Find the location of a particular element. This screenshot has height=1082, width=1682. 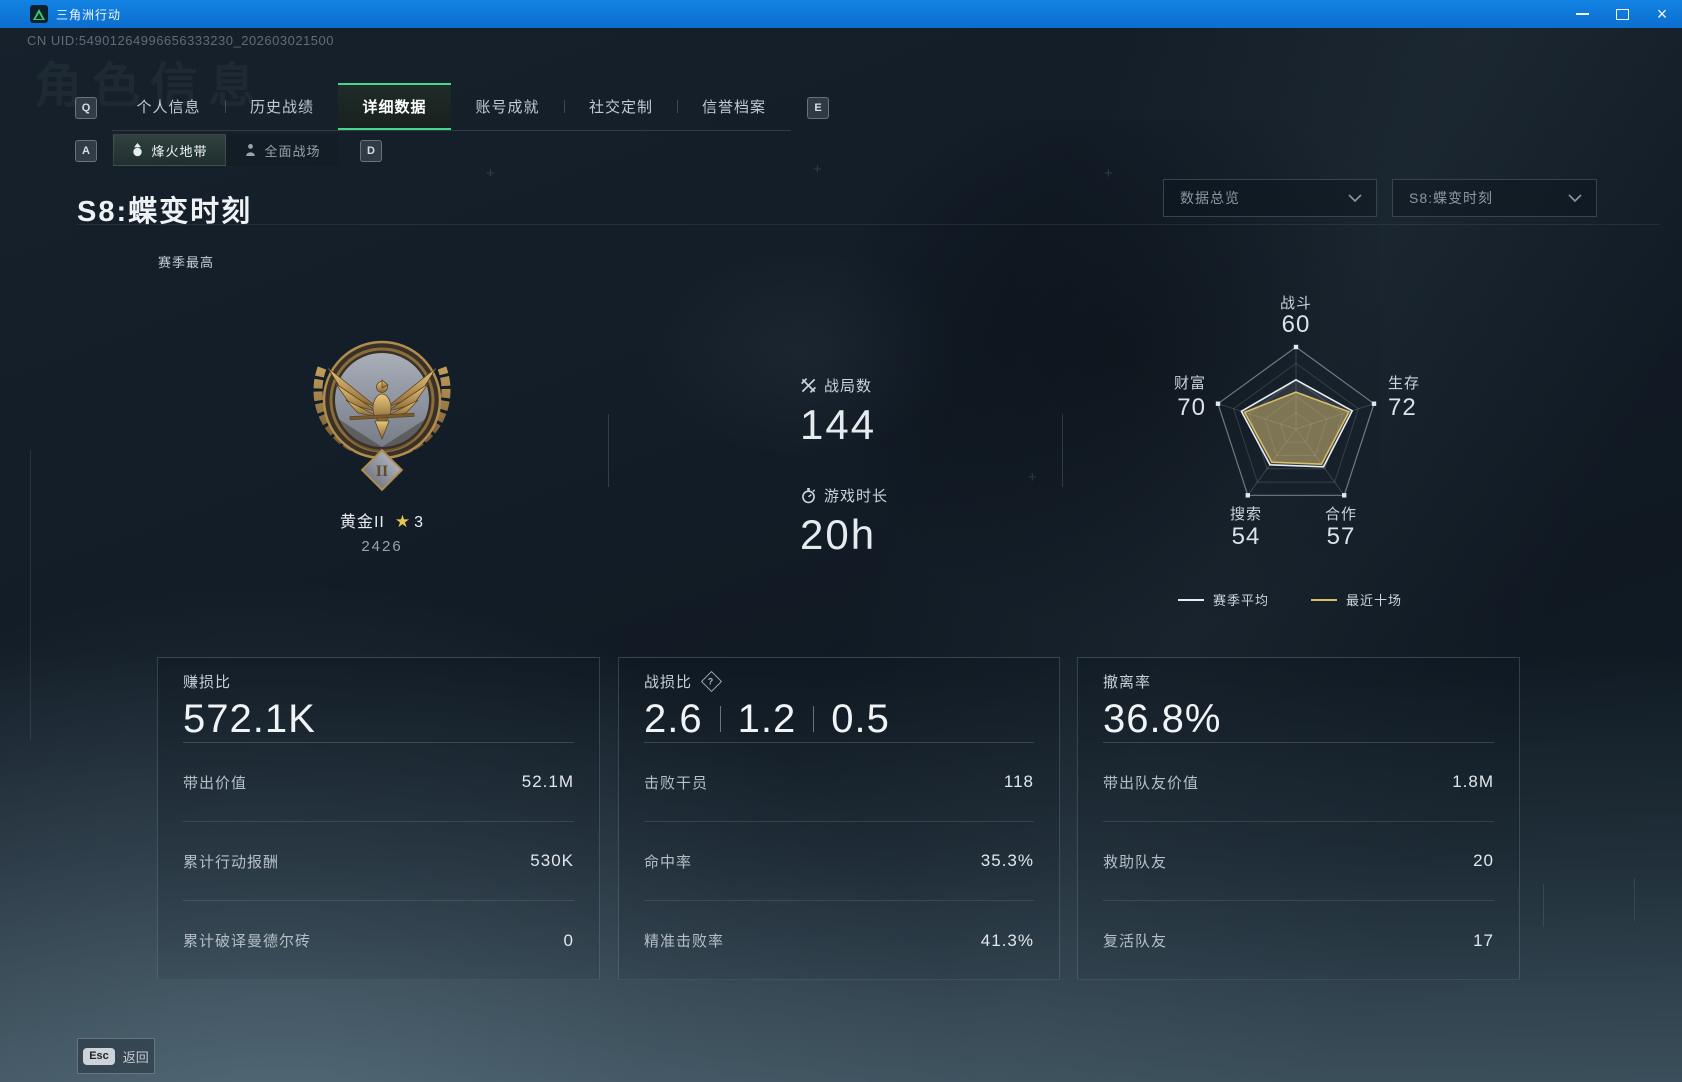

minimize-button is located at coordinates (1582, 14).